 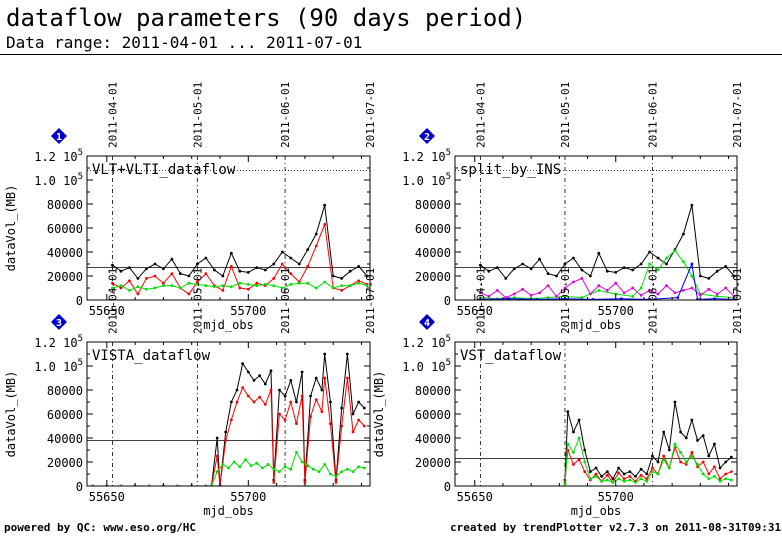 I want to click on footer-credit-left: powered by QC: www.eso.org/HC, so click(x=100, y=527).